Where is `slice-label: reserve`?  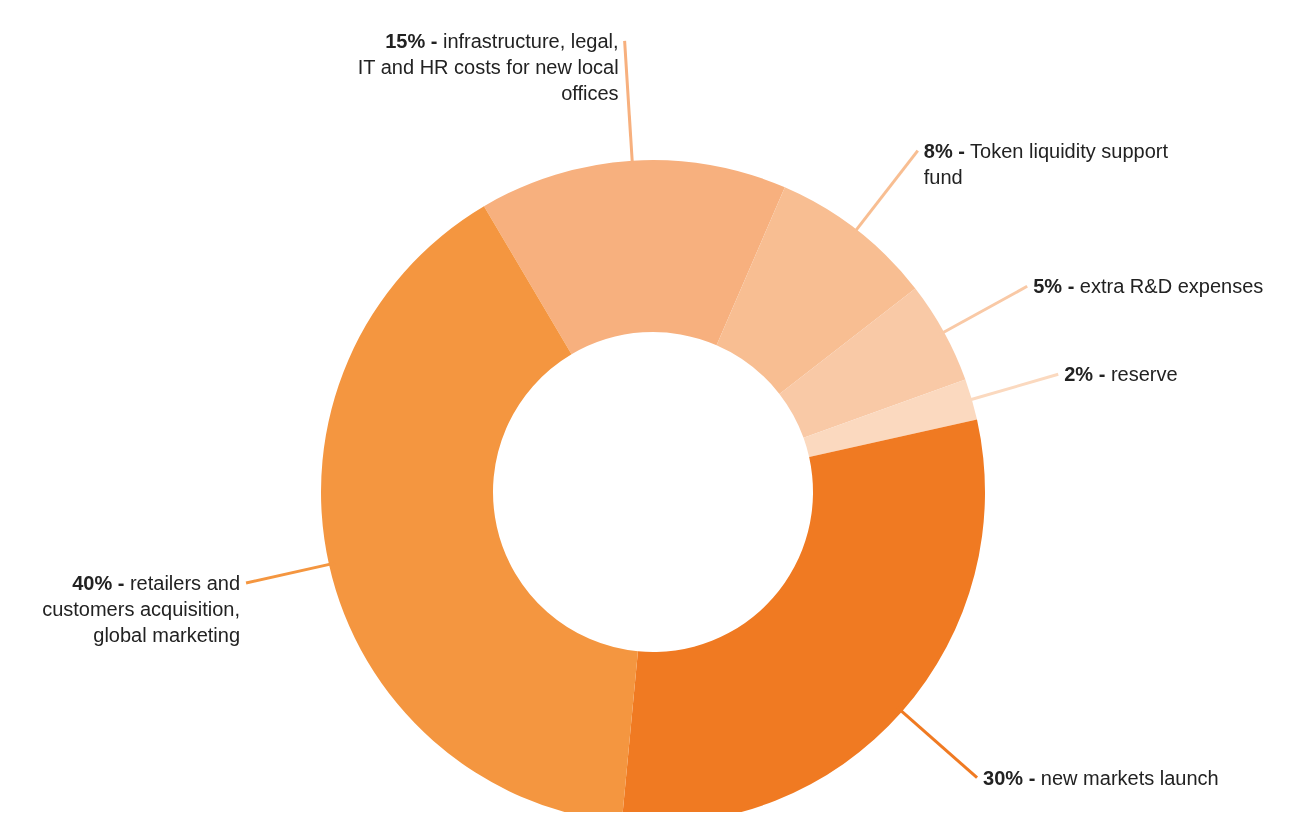 slice-label: reserve is located at coordinates (1144, 374).